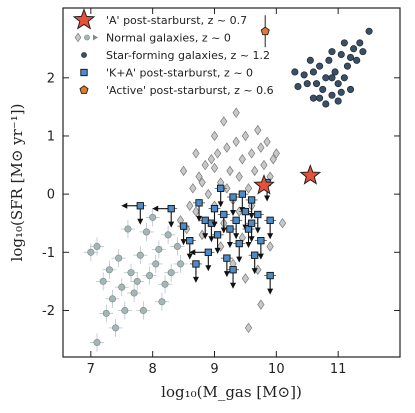  What do you see at coordinates (199, 236) in the screenshot?
I see `ka-poststarburst-series` at bounding box center [199, 236].